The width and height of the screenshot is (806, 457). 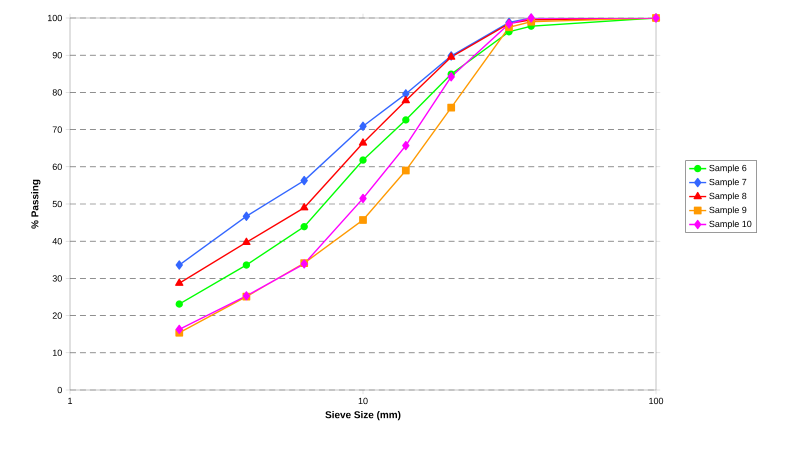 I want to click on x-tick-label: 1, so click(x=70, y=401).